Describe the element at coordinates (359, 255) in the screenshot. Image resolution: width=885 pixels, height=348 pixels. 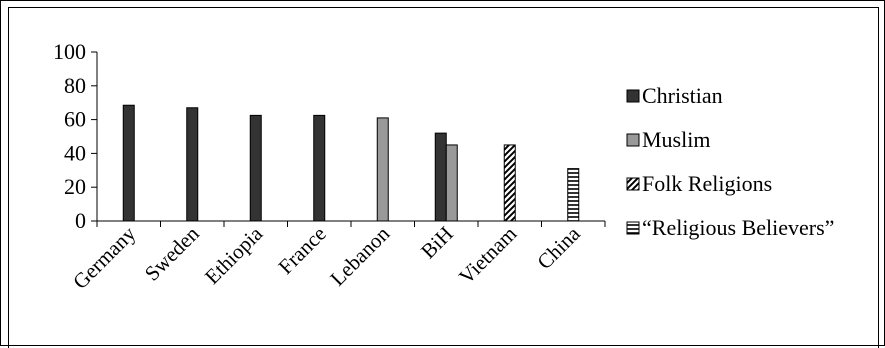
I see `category-label: Lebanon` at that location.